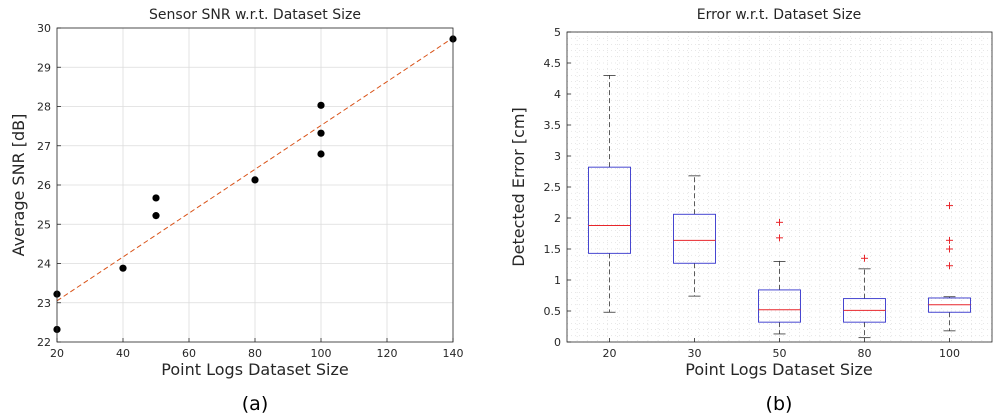 This screenshot has width=995, height=417. What do you see at coordinates (779, 15) in the screenshot?
I see `panel-b-title: Error w.r.t. Dataset Size` at bounding box center [779, 15].